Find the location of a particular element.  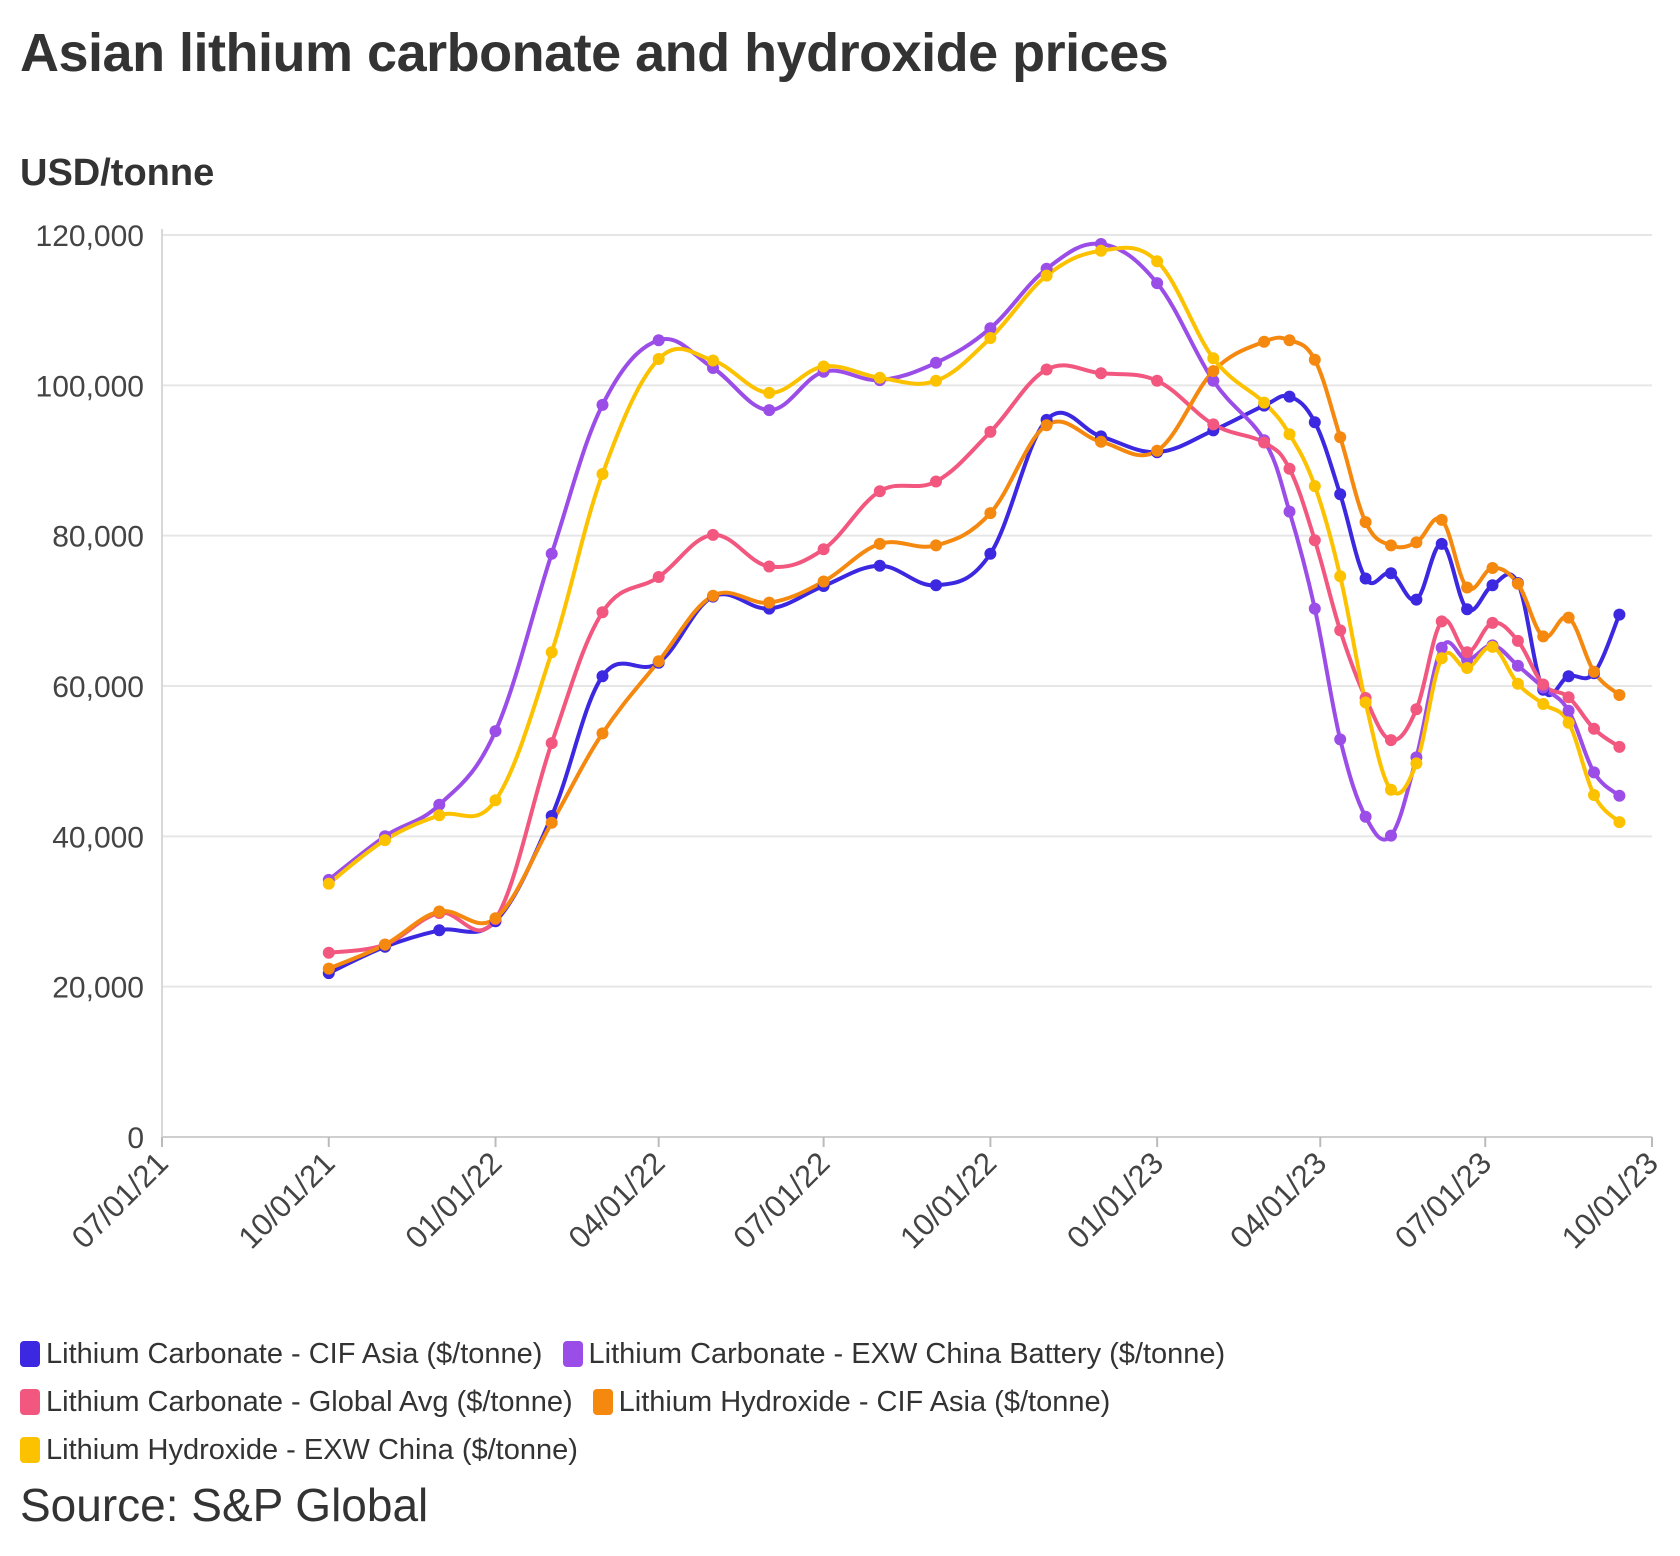

legend-item-hydroxide-cif-asia: Lithium Hydroxide - CIF Asia ($/tonne) is located at coordinates (851, 1402).